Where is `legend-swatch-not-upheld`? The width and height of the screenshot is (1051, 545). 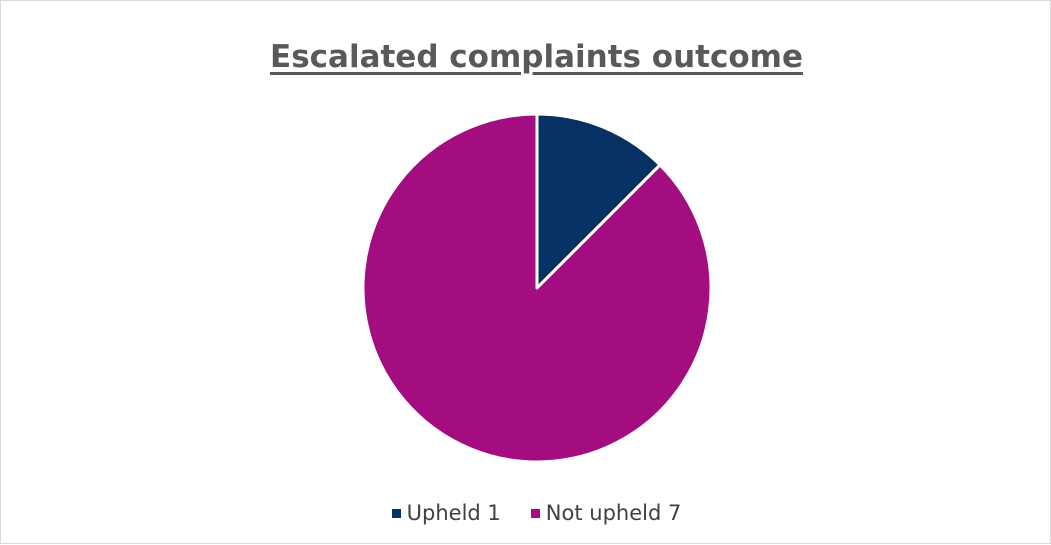 legend-swatch-not-upheld is located at coordinates (535, 513).